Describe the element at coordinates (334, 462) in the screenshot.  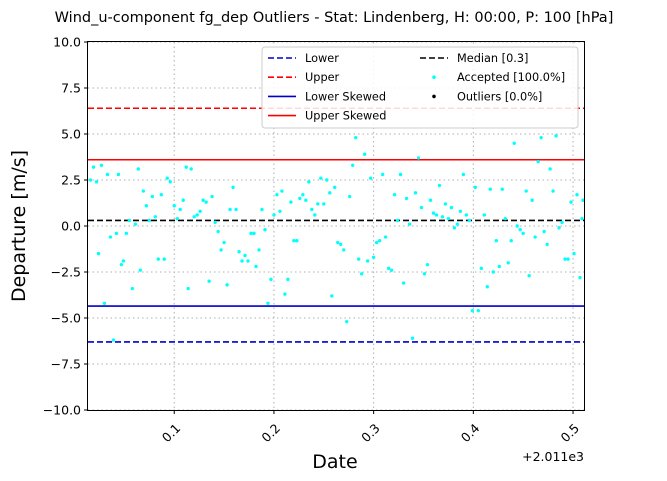
I see `x-axis-label: Date` at that location.